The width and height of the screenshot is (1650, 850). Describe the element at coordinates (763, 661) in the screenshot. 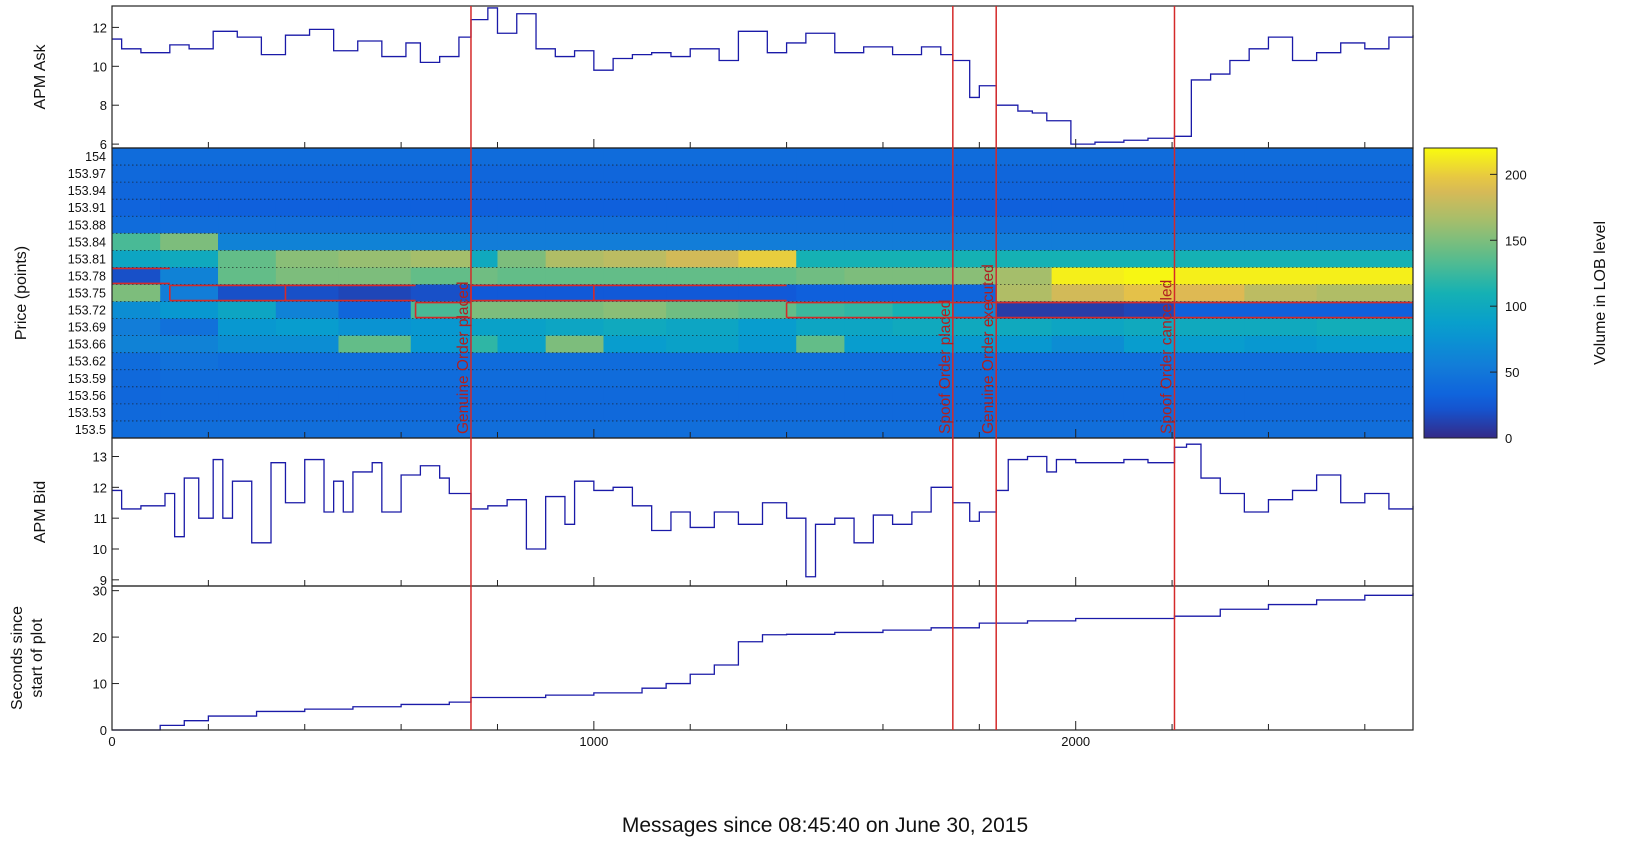

I see `seconds-series-line` at that location.